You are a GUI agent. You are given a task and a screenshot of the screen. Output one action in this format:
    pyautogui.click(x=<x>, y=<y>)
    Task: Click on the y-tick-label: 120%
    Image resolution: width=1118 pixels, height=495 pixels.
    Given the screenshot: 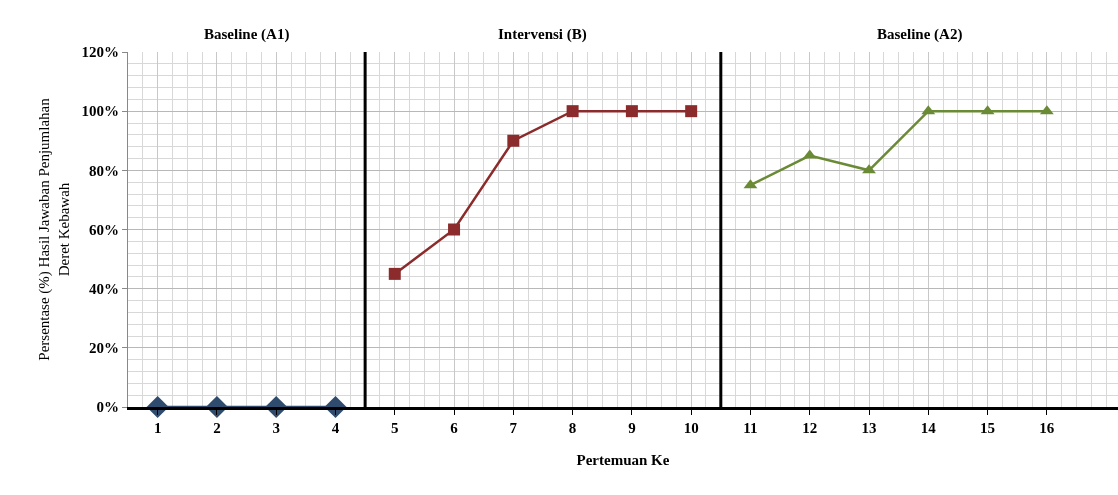 What is the action you would take?
    pyautogui.click(x=100, y=52)
    